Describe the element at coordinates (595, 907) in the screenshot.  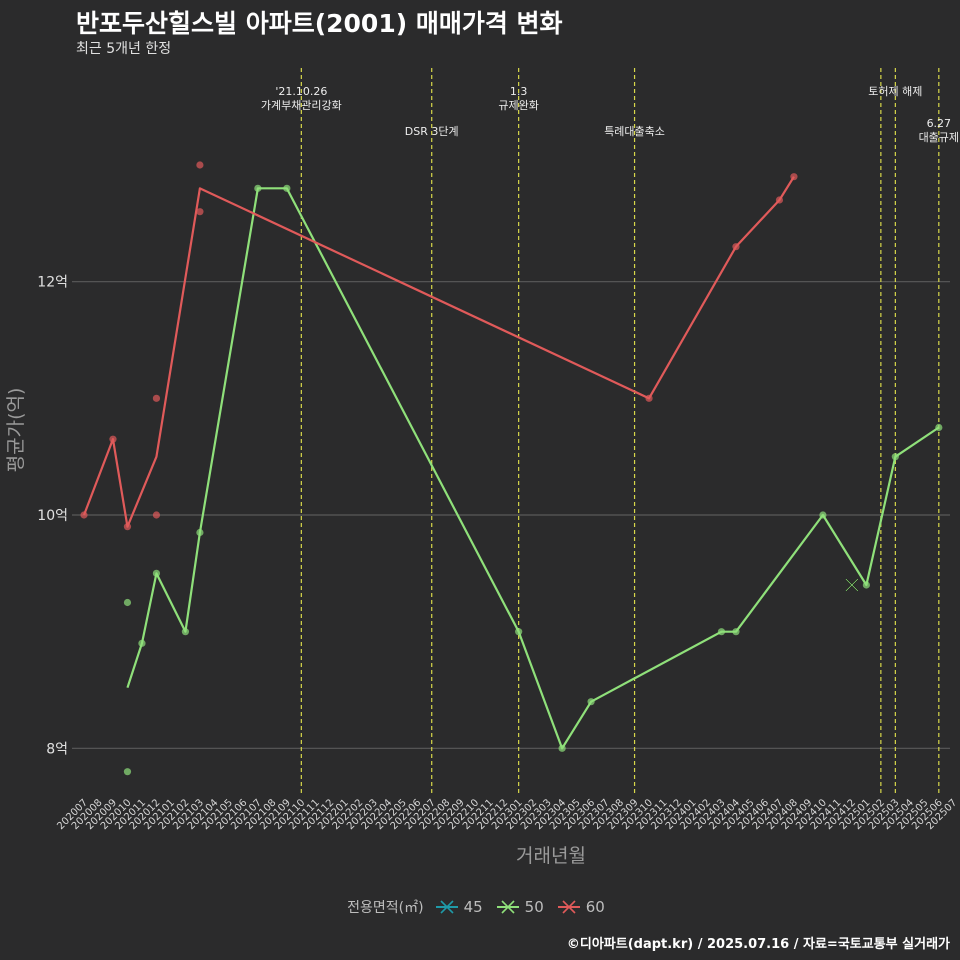
I see `legend-label-60: 60` at that location.